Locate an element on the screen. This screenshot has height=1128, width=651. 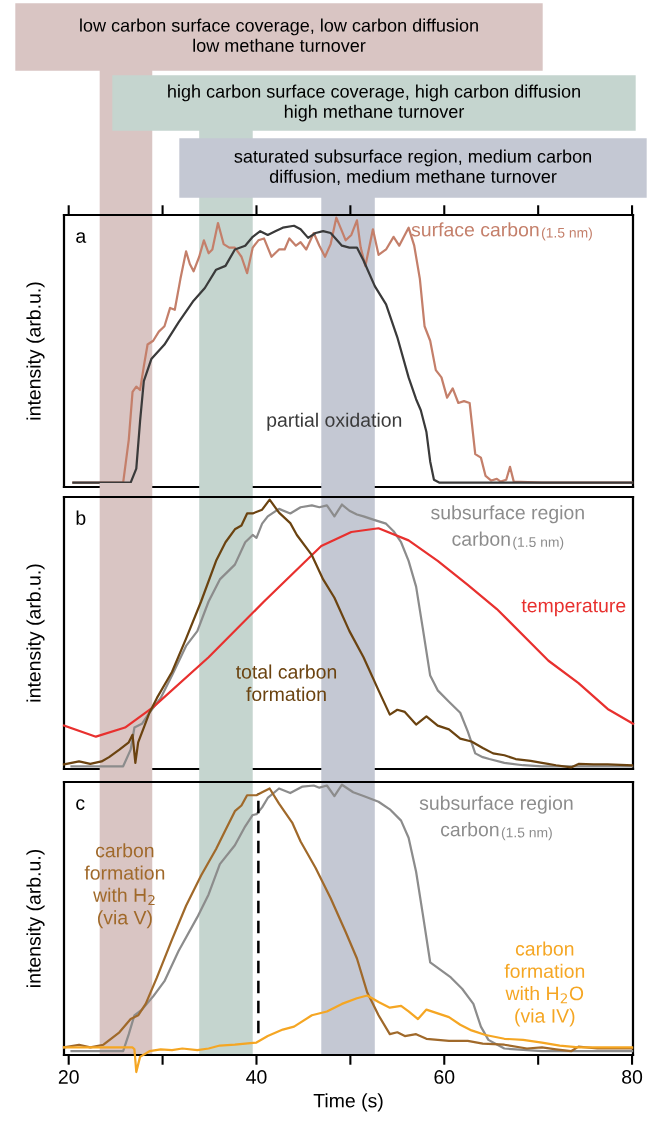
annotation: c is located at coordinates (80, 804).